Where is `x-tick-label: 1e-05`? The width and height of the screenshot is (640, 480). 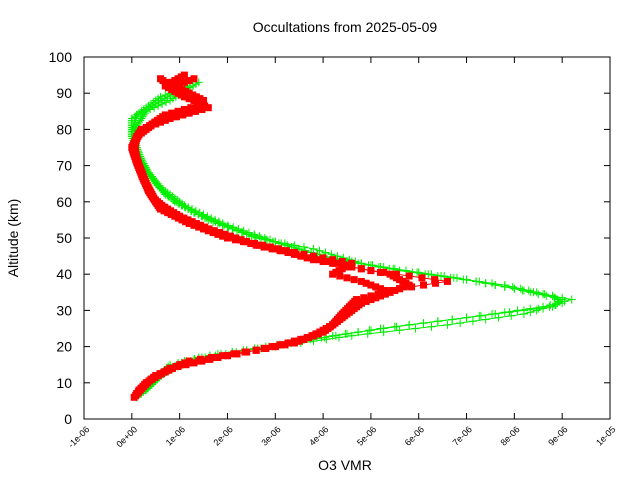 x-tick-label: 1e-05 is located at coordinates (605, 435).